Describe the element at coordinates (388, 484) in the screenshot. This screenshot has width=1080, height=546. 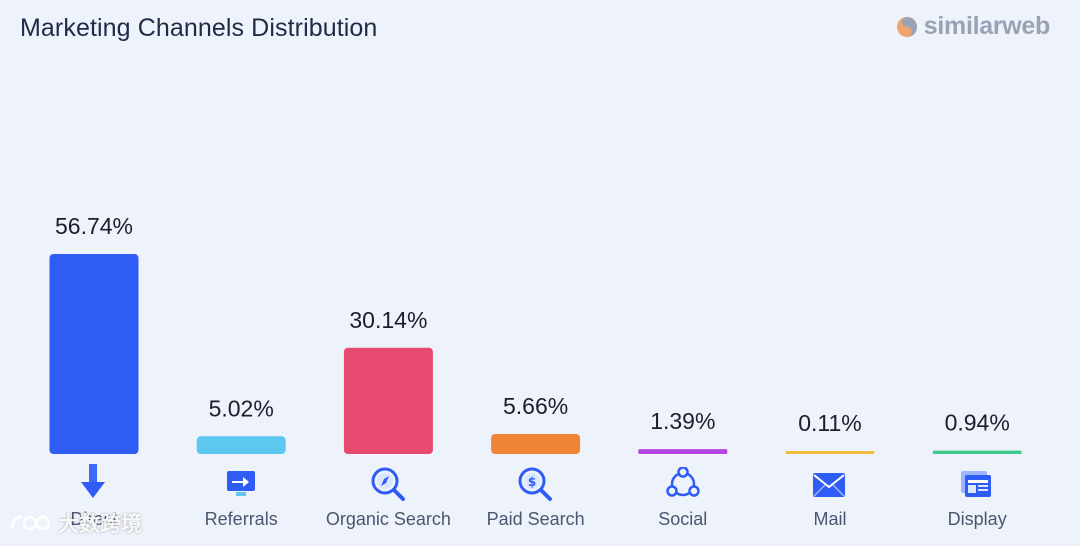
I see `compass-search-icon` at that location.